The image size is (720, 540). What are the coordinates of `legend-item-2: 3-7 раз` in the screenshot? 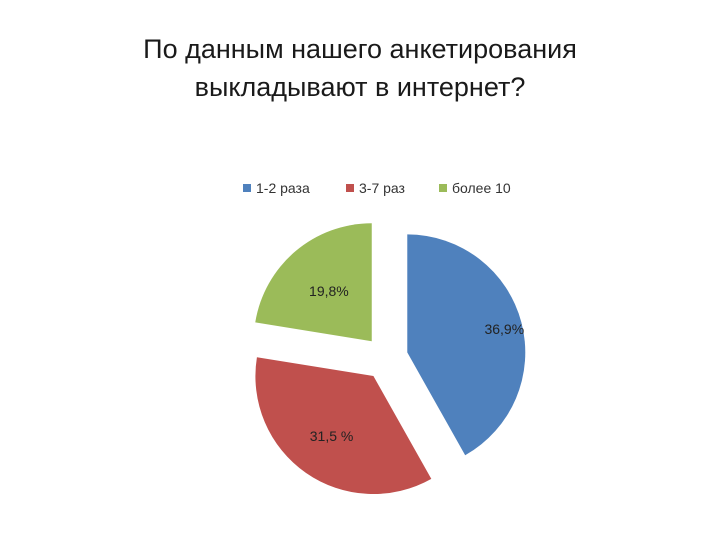 It's located at (375, 188).